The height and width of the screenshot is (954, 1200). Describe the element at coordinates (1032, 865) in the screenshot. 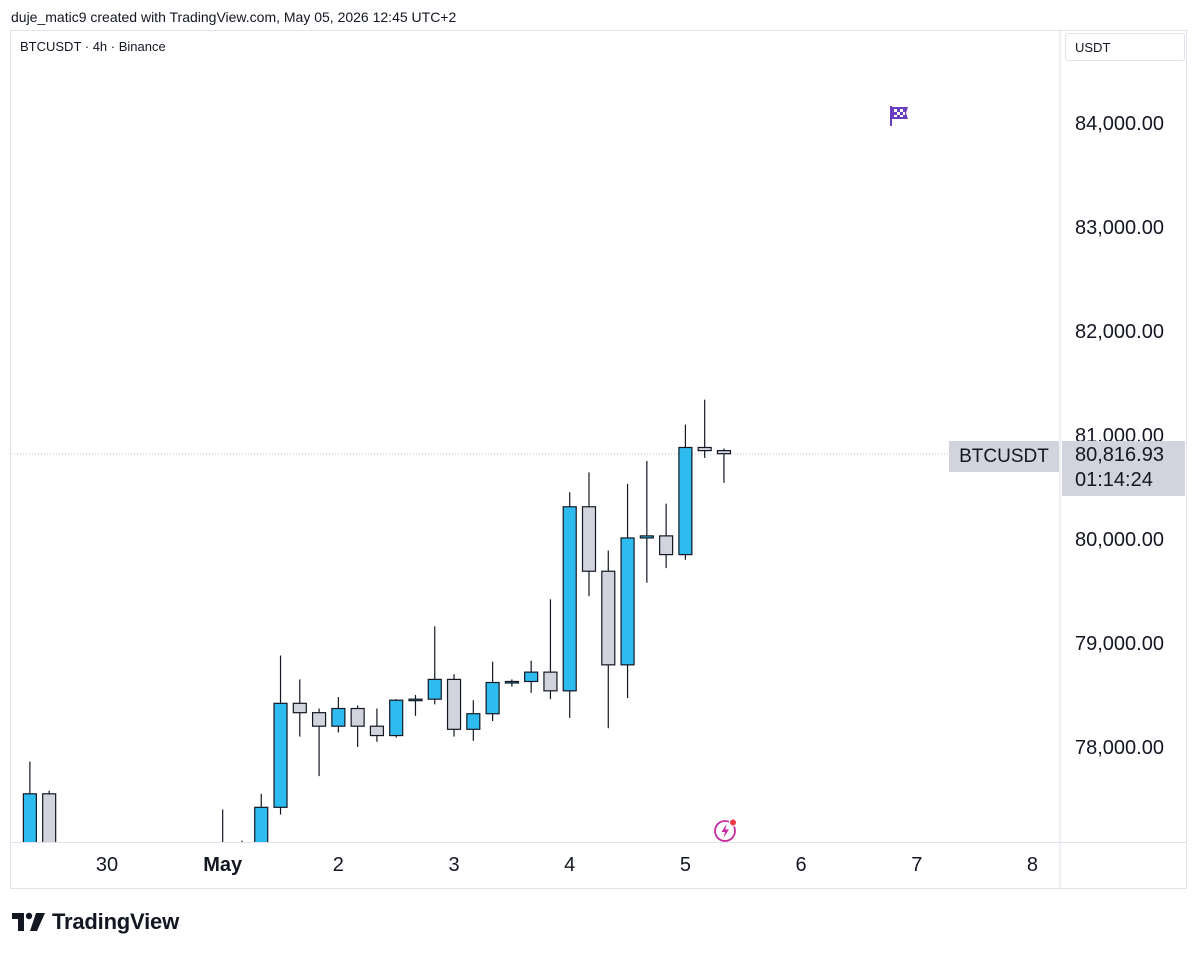

I see `time-tick-label: 8` at that location.